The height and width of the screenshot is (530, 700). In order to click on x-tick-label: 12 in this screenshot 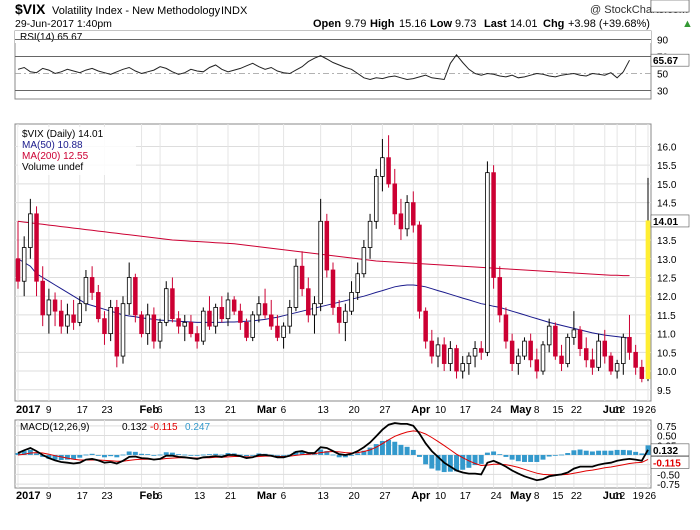, I will do `click(620, 410)`.